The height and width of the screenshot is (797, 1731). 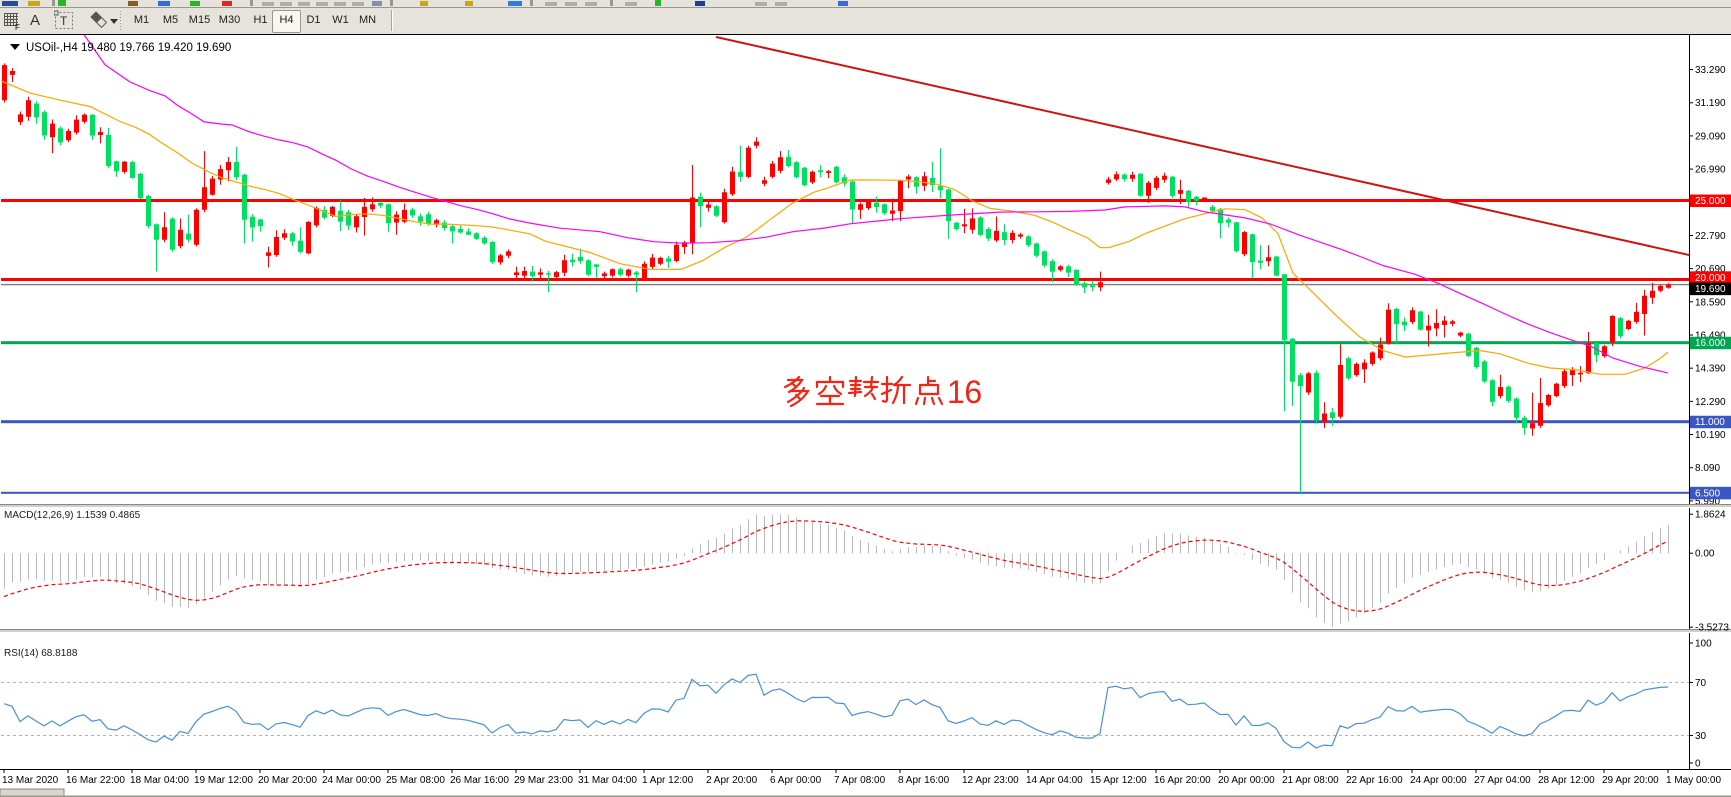 What do you see at coordinates (1710, 422) in the screenshot?
I see `level-badge-11.000: 11.000` at bounding box center [1710, 422].